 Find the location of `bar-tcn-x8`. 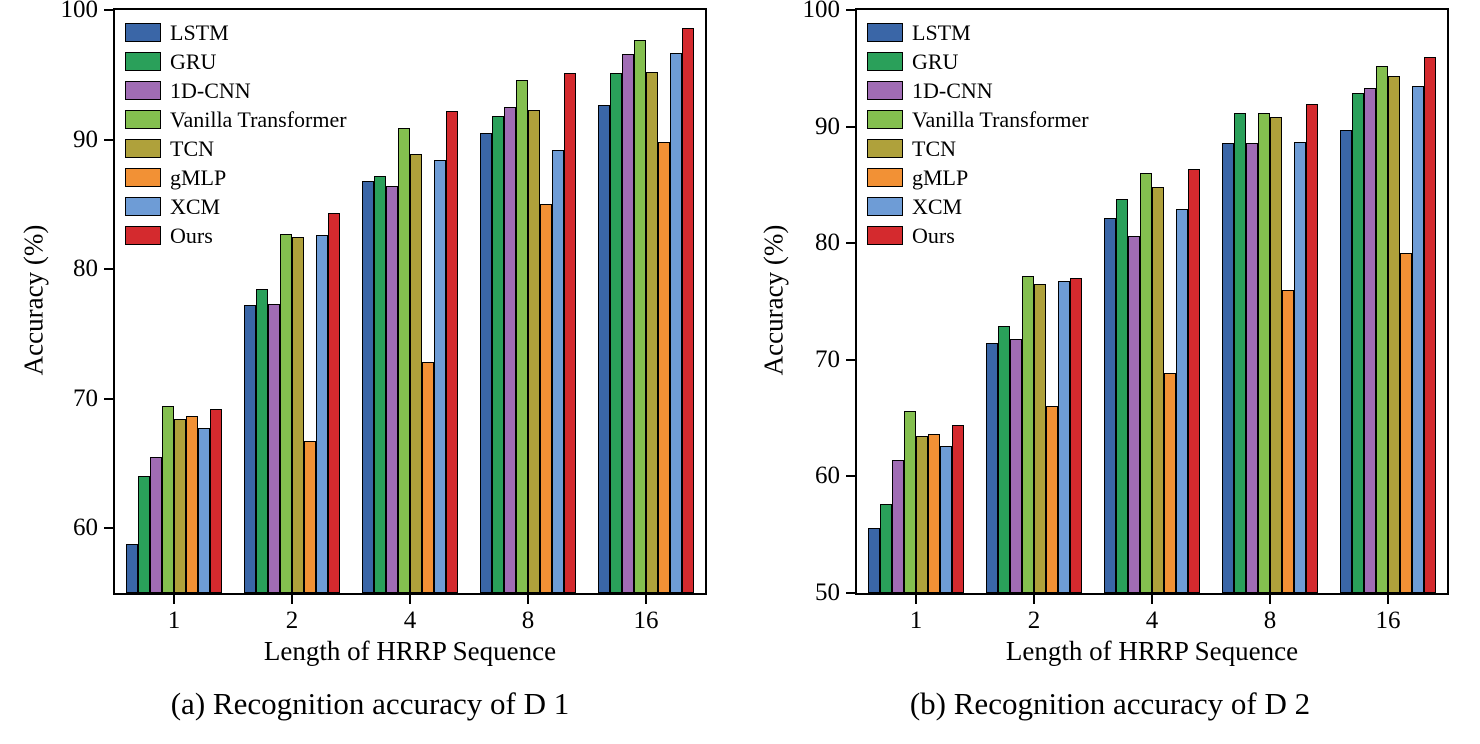

bar-tcn-x8 is located at coordinates (1276, 355).